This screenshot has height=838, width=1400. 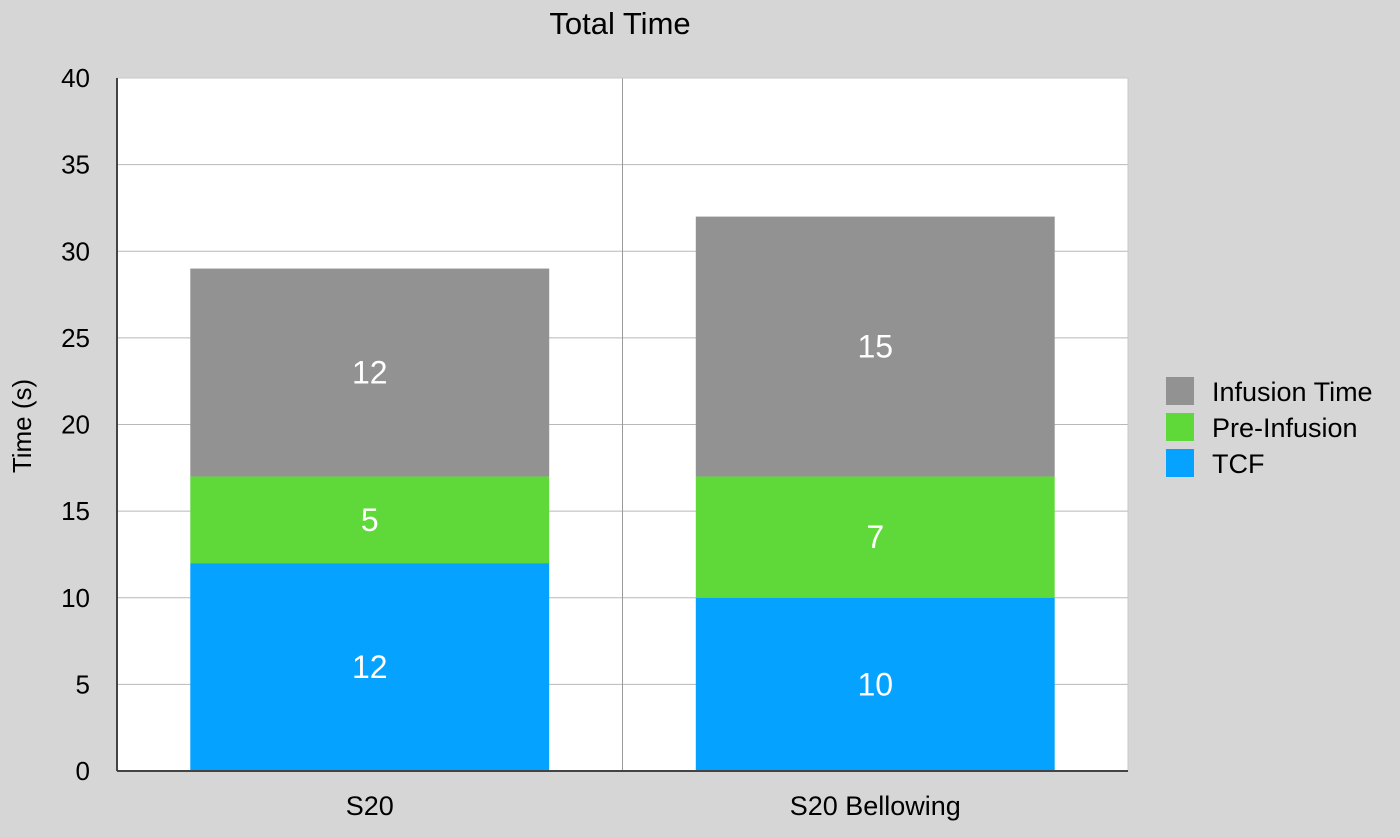 I want to click on data-label: 15, so click(x=875, y=347).